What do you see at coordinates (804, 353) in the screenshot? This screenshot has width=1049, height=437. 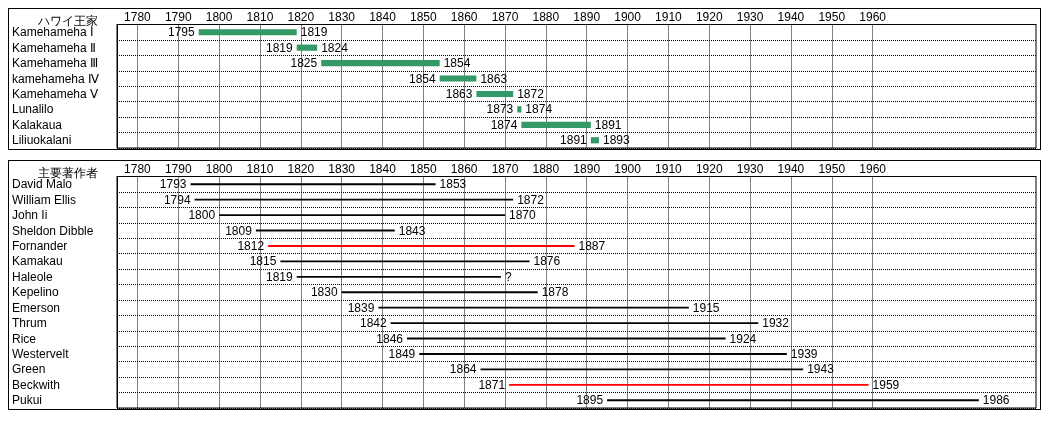 I see `data-label: 1939` at bounding box center [804, 353].